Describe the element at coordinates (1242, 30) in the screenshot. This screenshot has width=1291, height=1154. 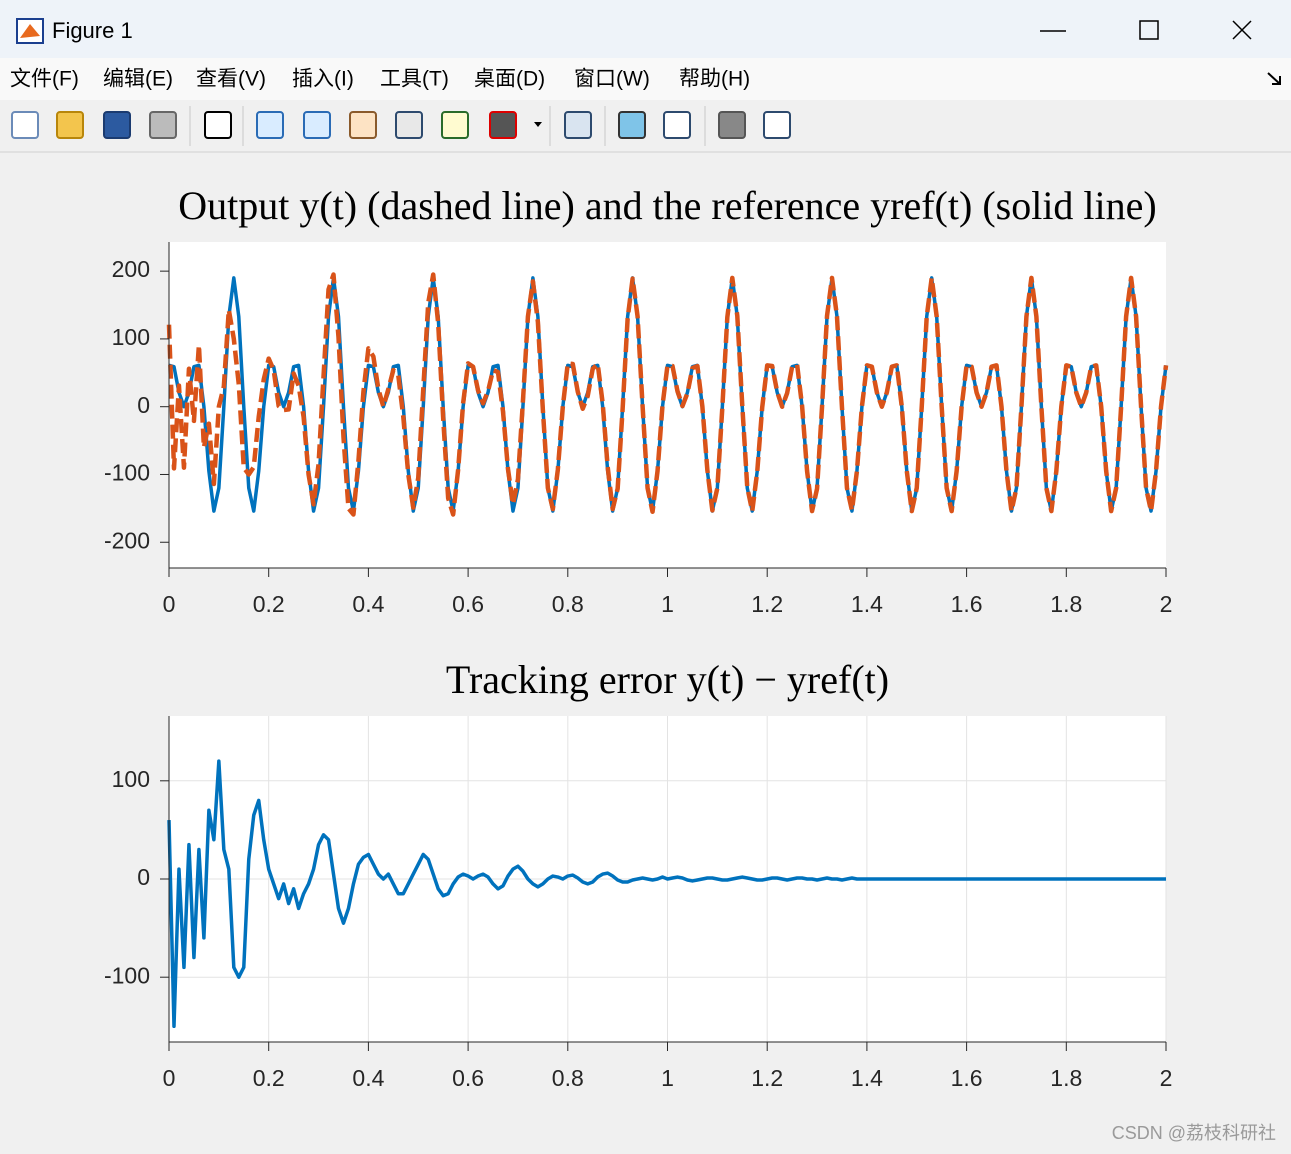
I see `close-button` at that location.